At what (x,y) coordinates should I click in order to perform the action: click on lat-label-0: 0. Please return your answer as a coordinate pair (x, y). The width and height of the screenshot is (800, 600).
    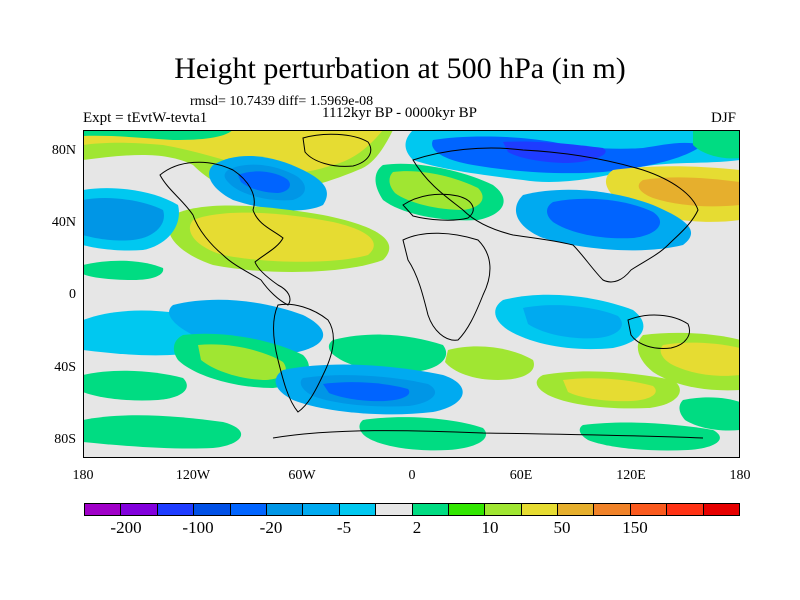
    Looking at the image, I should click on (72, 294).